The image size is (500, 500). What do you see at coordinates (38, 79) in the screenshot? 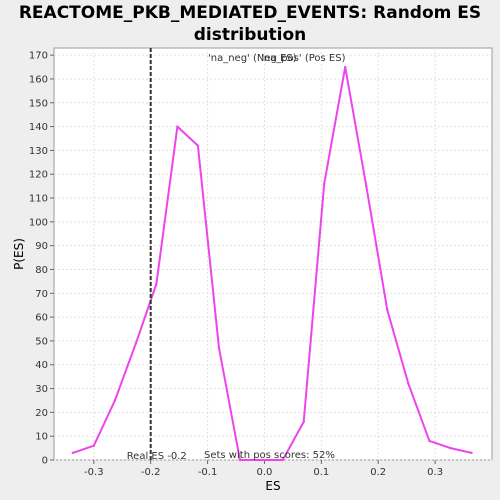
I see `y-tick-label: 160` at bounding box center [38, 79].